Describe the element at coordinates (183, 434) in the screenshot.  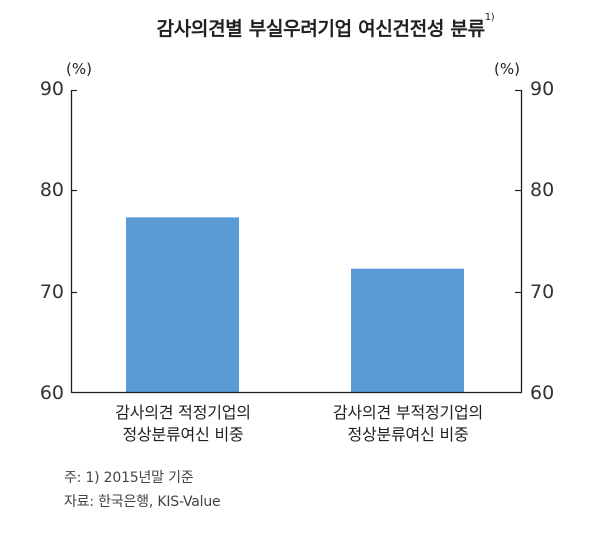
I see `x-category-label-0-line2: 정상분류여신 비중` at that location.